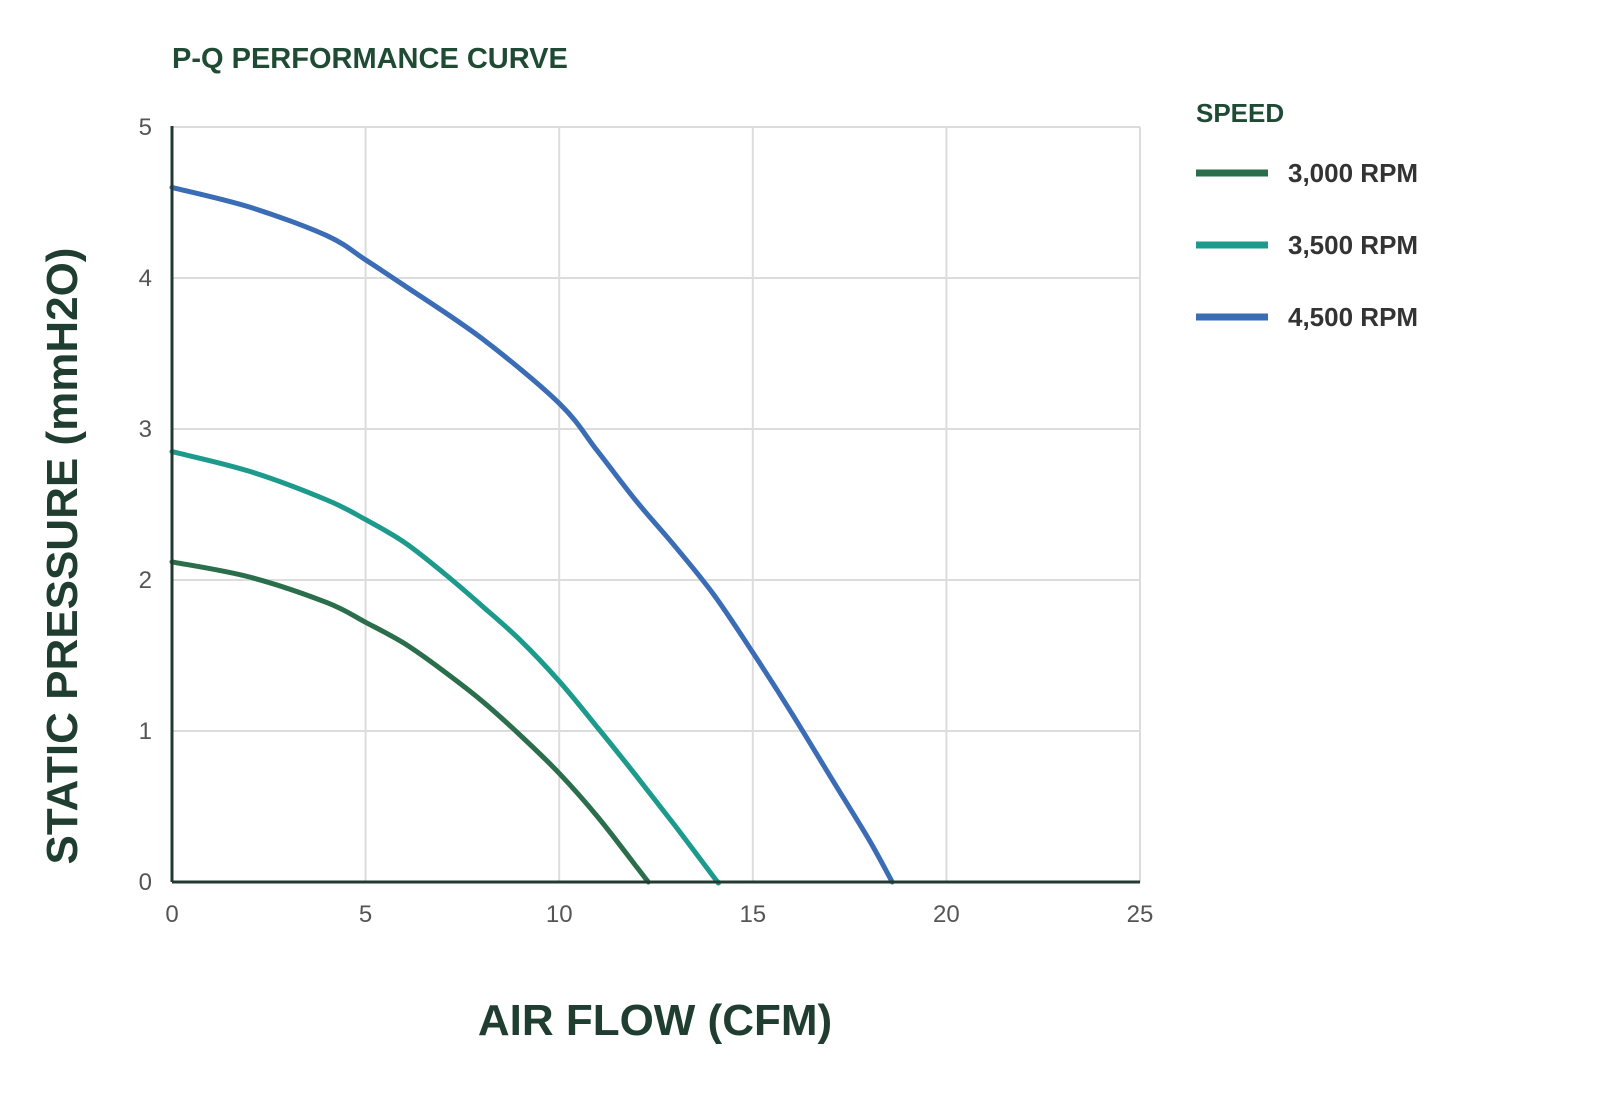 The image size is (1600, 1100). I want to click on legend-label-4-500-rpm: 4,500 RPM, so click(1353, 317).